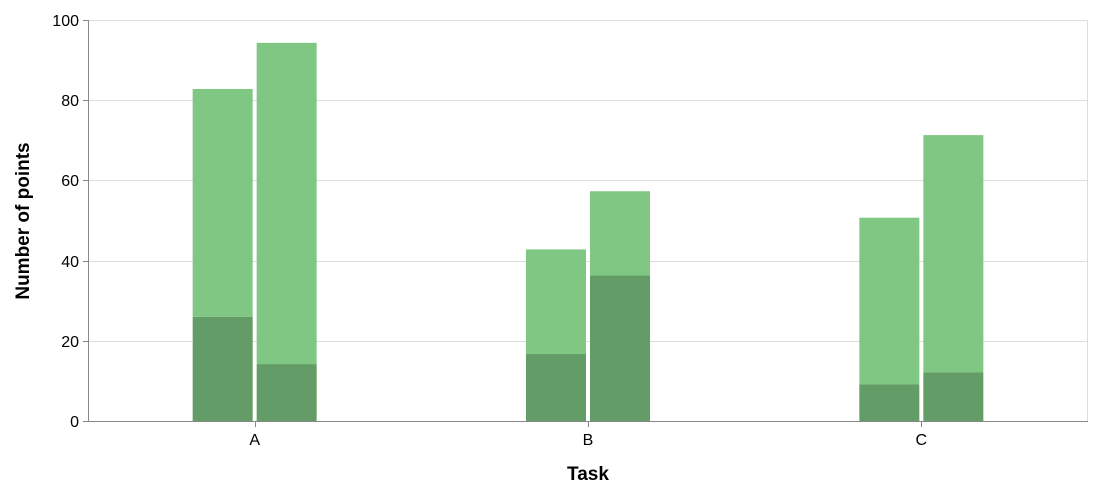 The height and width of the screenshot is (494, 1098). What do you see at coordinates (70, 262) in the screenshot?
I see `y-tick-label: 40` at bounding box center [70, 262].